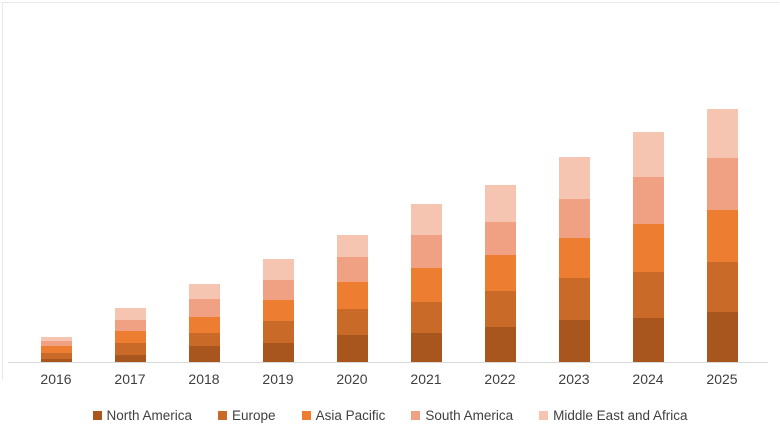 This screenshot has height=440, width=780. Describe the element at coordinates (648, 379) in the screenshot. I see `x-axis-label-2024: 2024` at that location.